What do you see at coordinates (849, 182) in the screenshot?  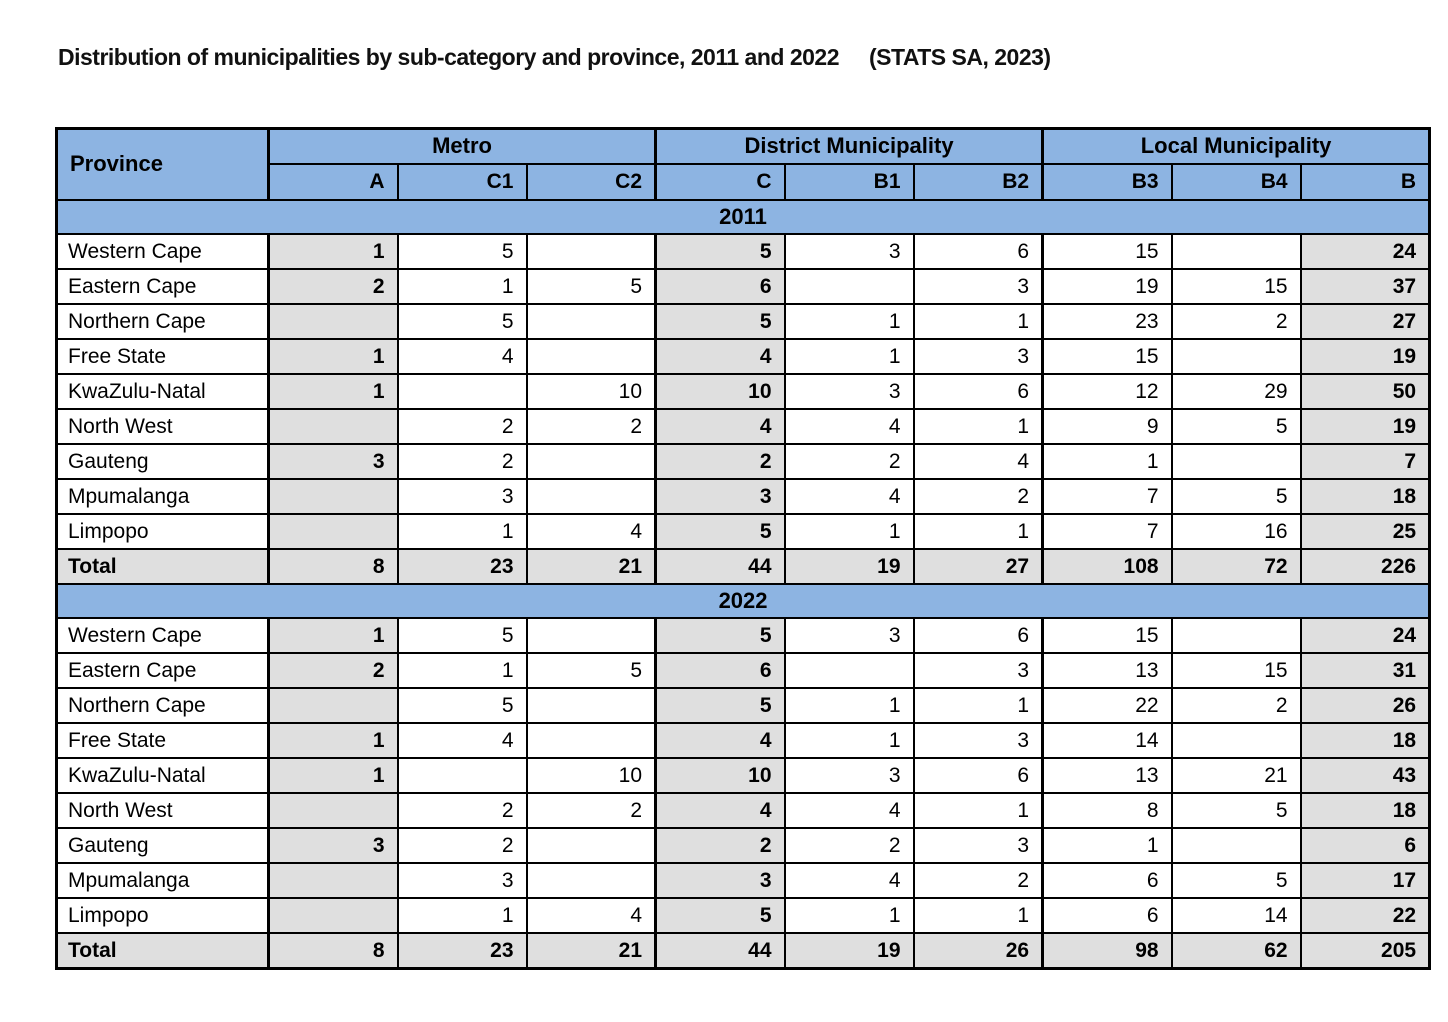 I see `column-header-b1: B1` at bounding box center [849, 182].